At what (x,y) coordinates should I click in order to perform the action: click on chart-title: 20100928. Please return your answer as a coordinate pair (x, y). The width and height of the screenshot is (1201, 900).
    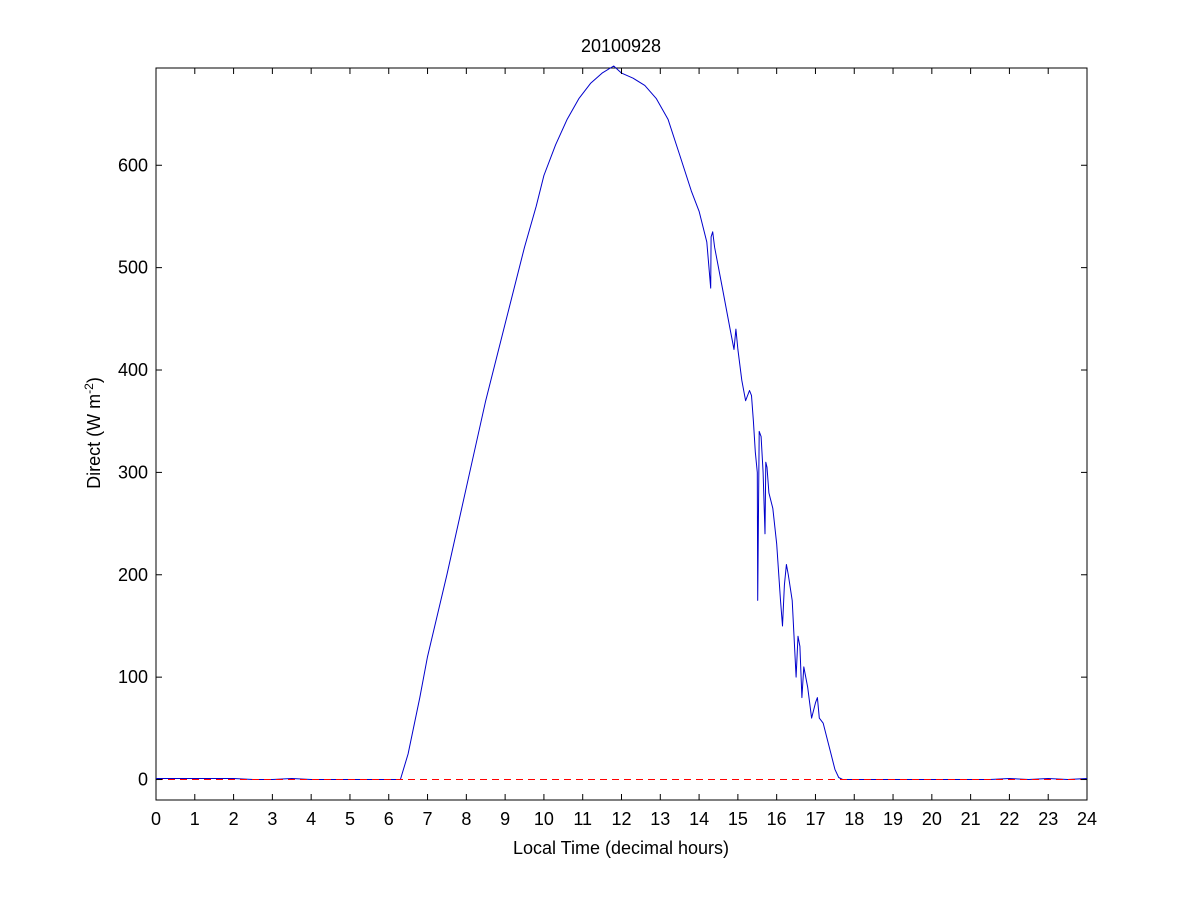
    Looking at the image, I should click on (621, 46).